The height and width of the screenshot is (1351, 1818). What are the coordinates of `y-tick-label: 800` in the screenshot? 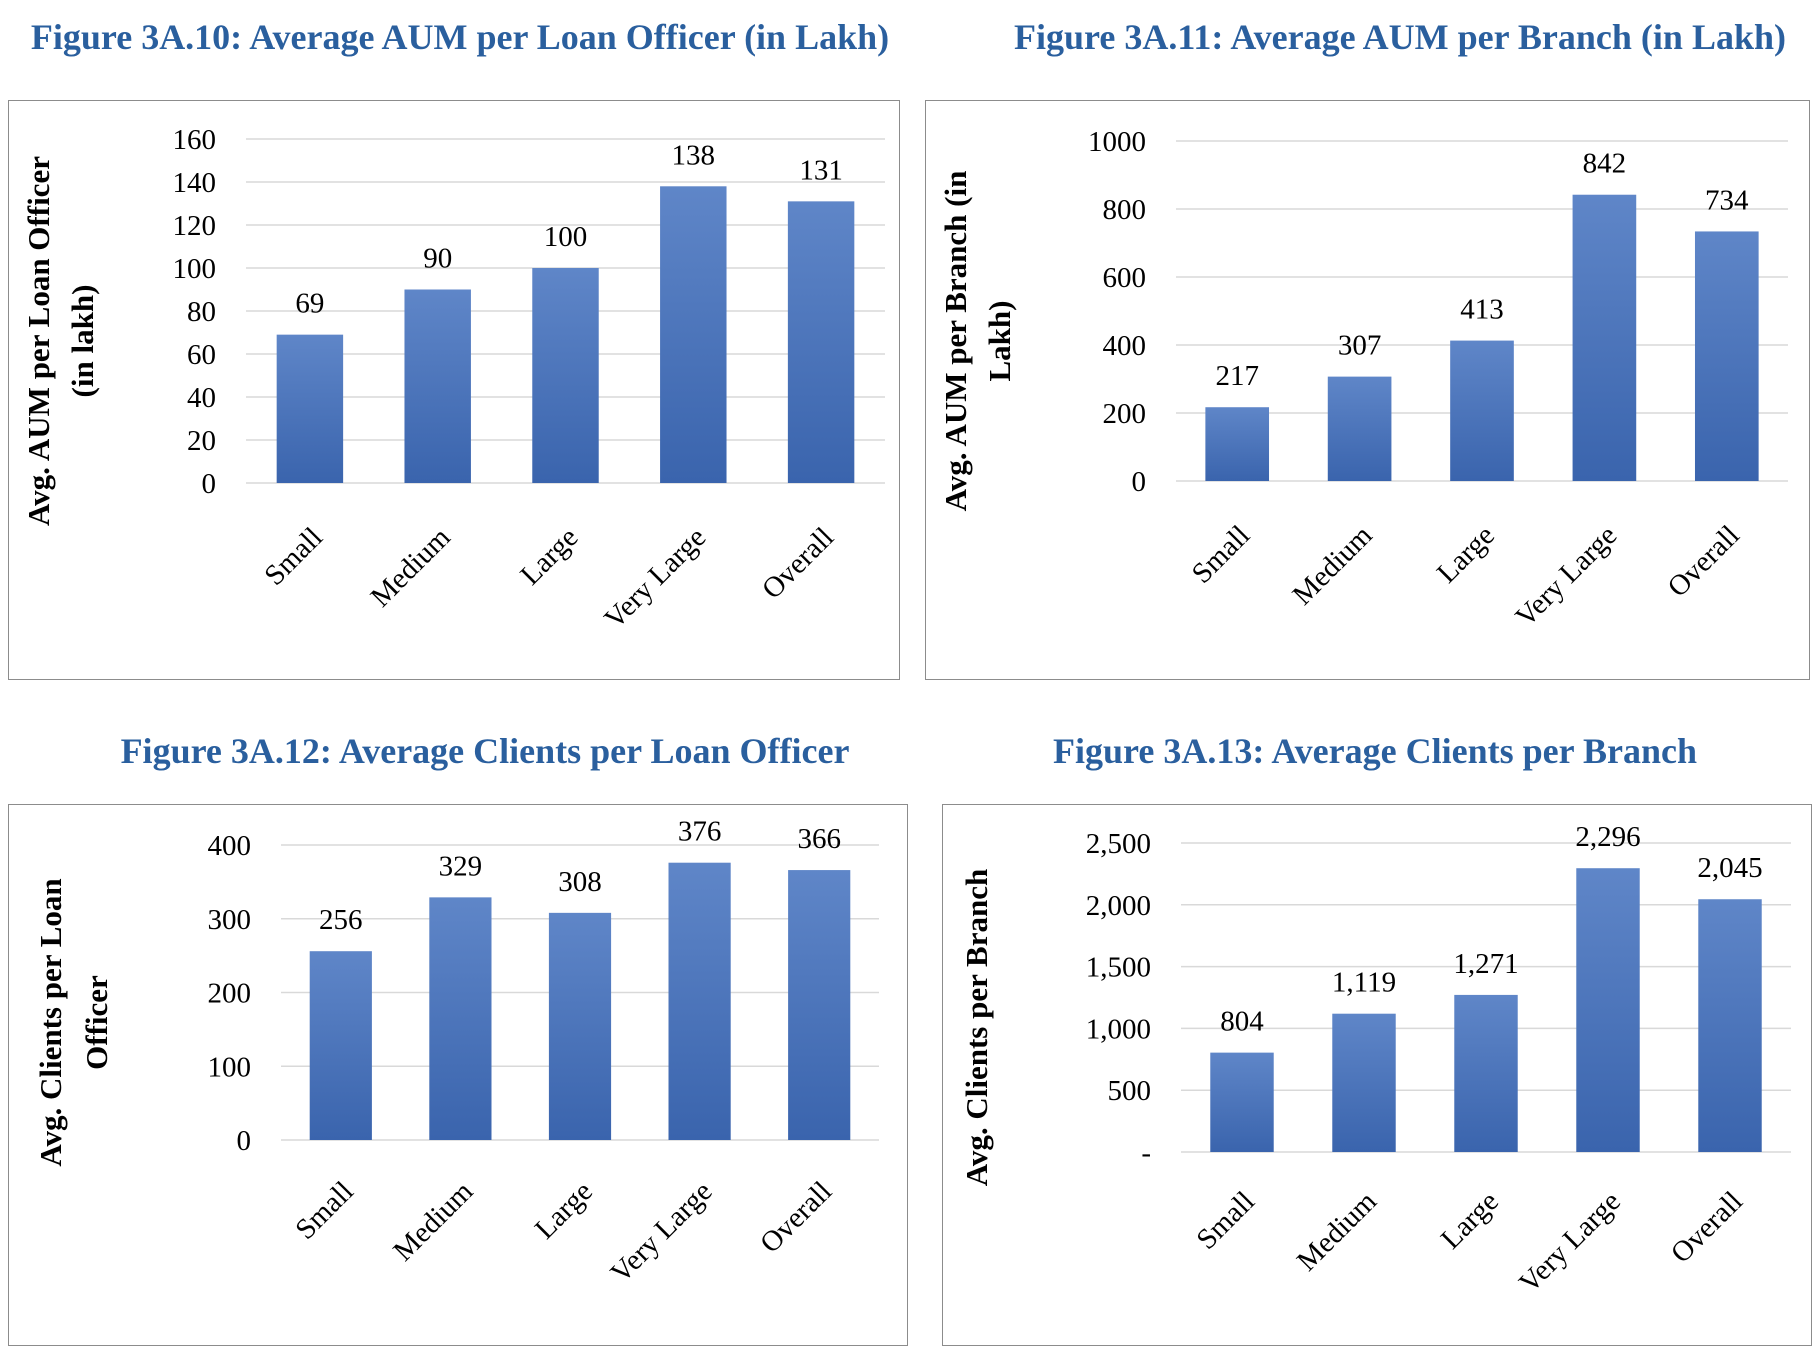 It's located at (1125, 210).